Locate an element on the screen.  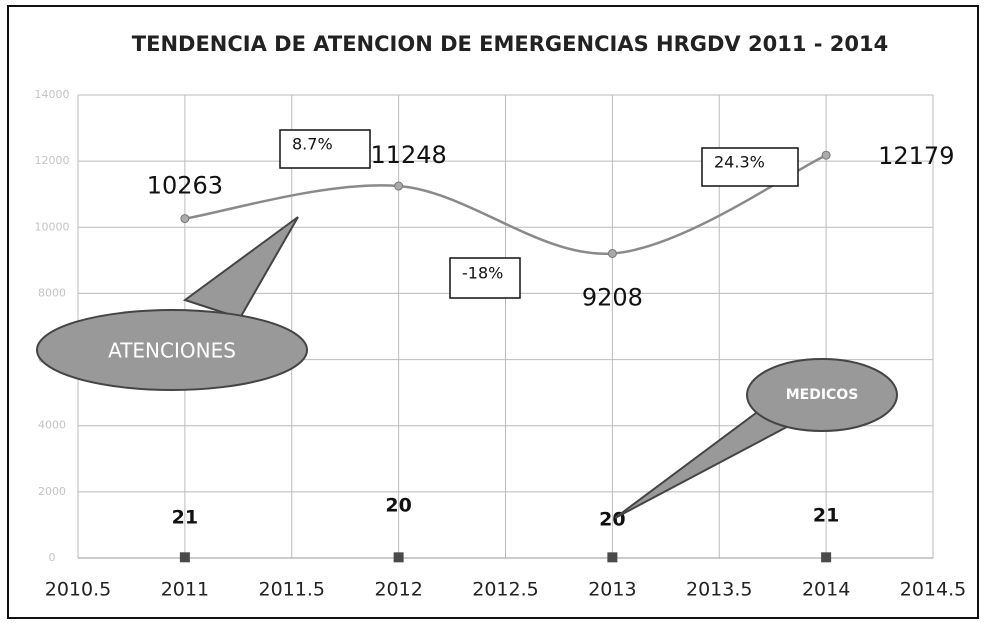
y-tick-label: 0 is located at coordinates (52, 557).